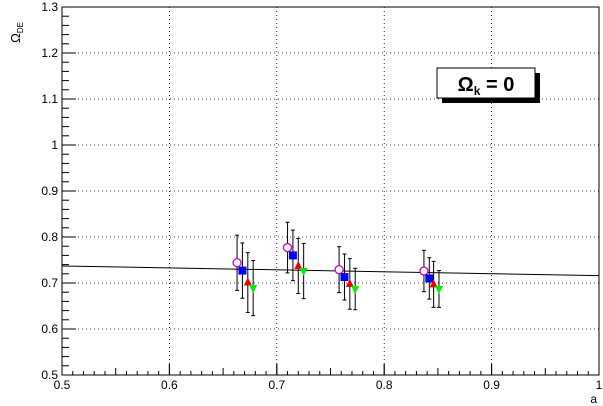 The width and height of the screenshot is (603, 406). I want to click on y-axis-label-symbol: Ω, so click(15, 38).